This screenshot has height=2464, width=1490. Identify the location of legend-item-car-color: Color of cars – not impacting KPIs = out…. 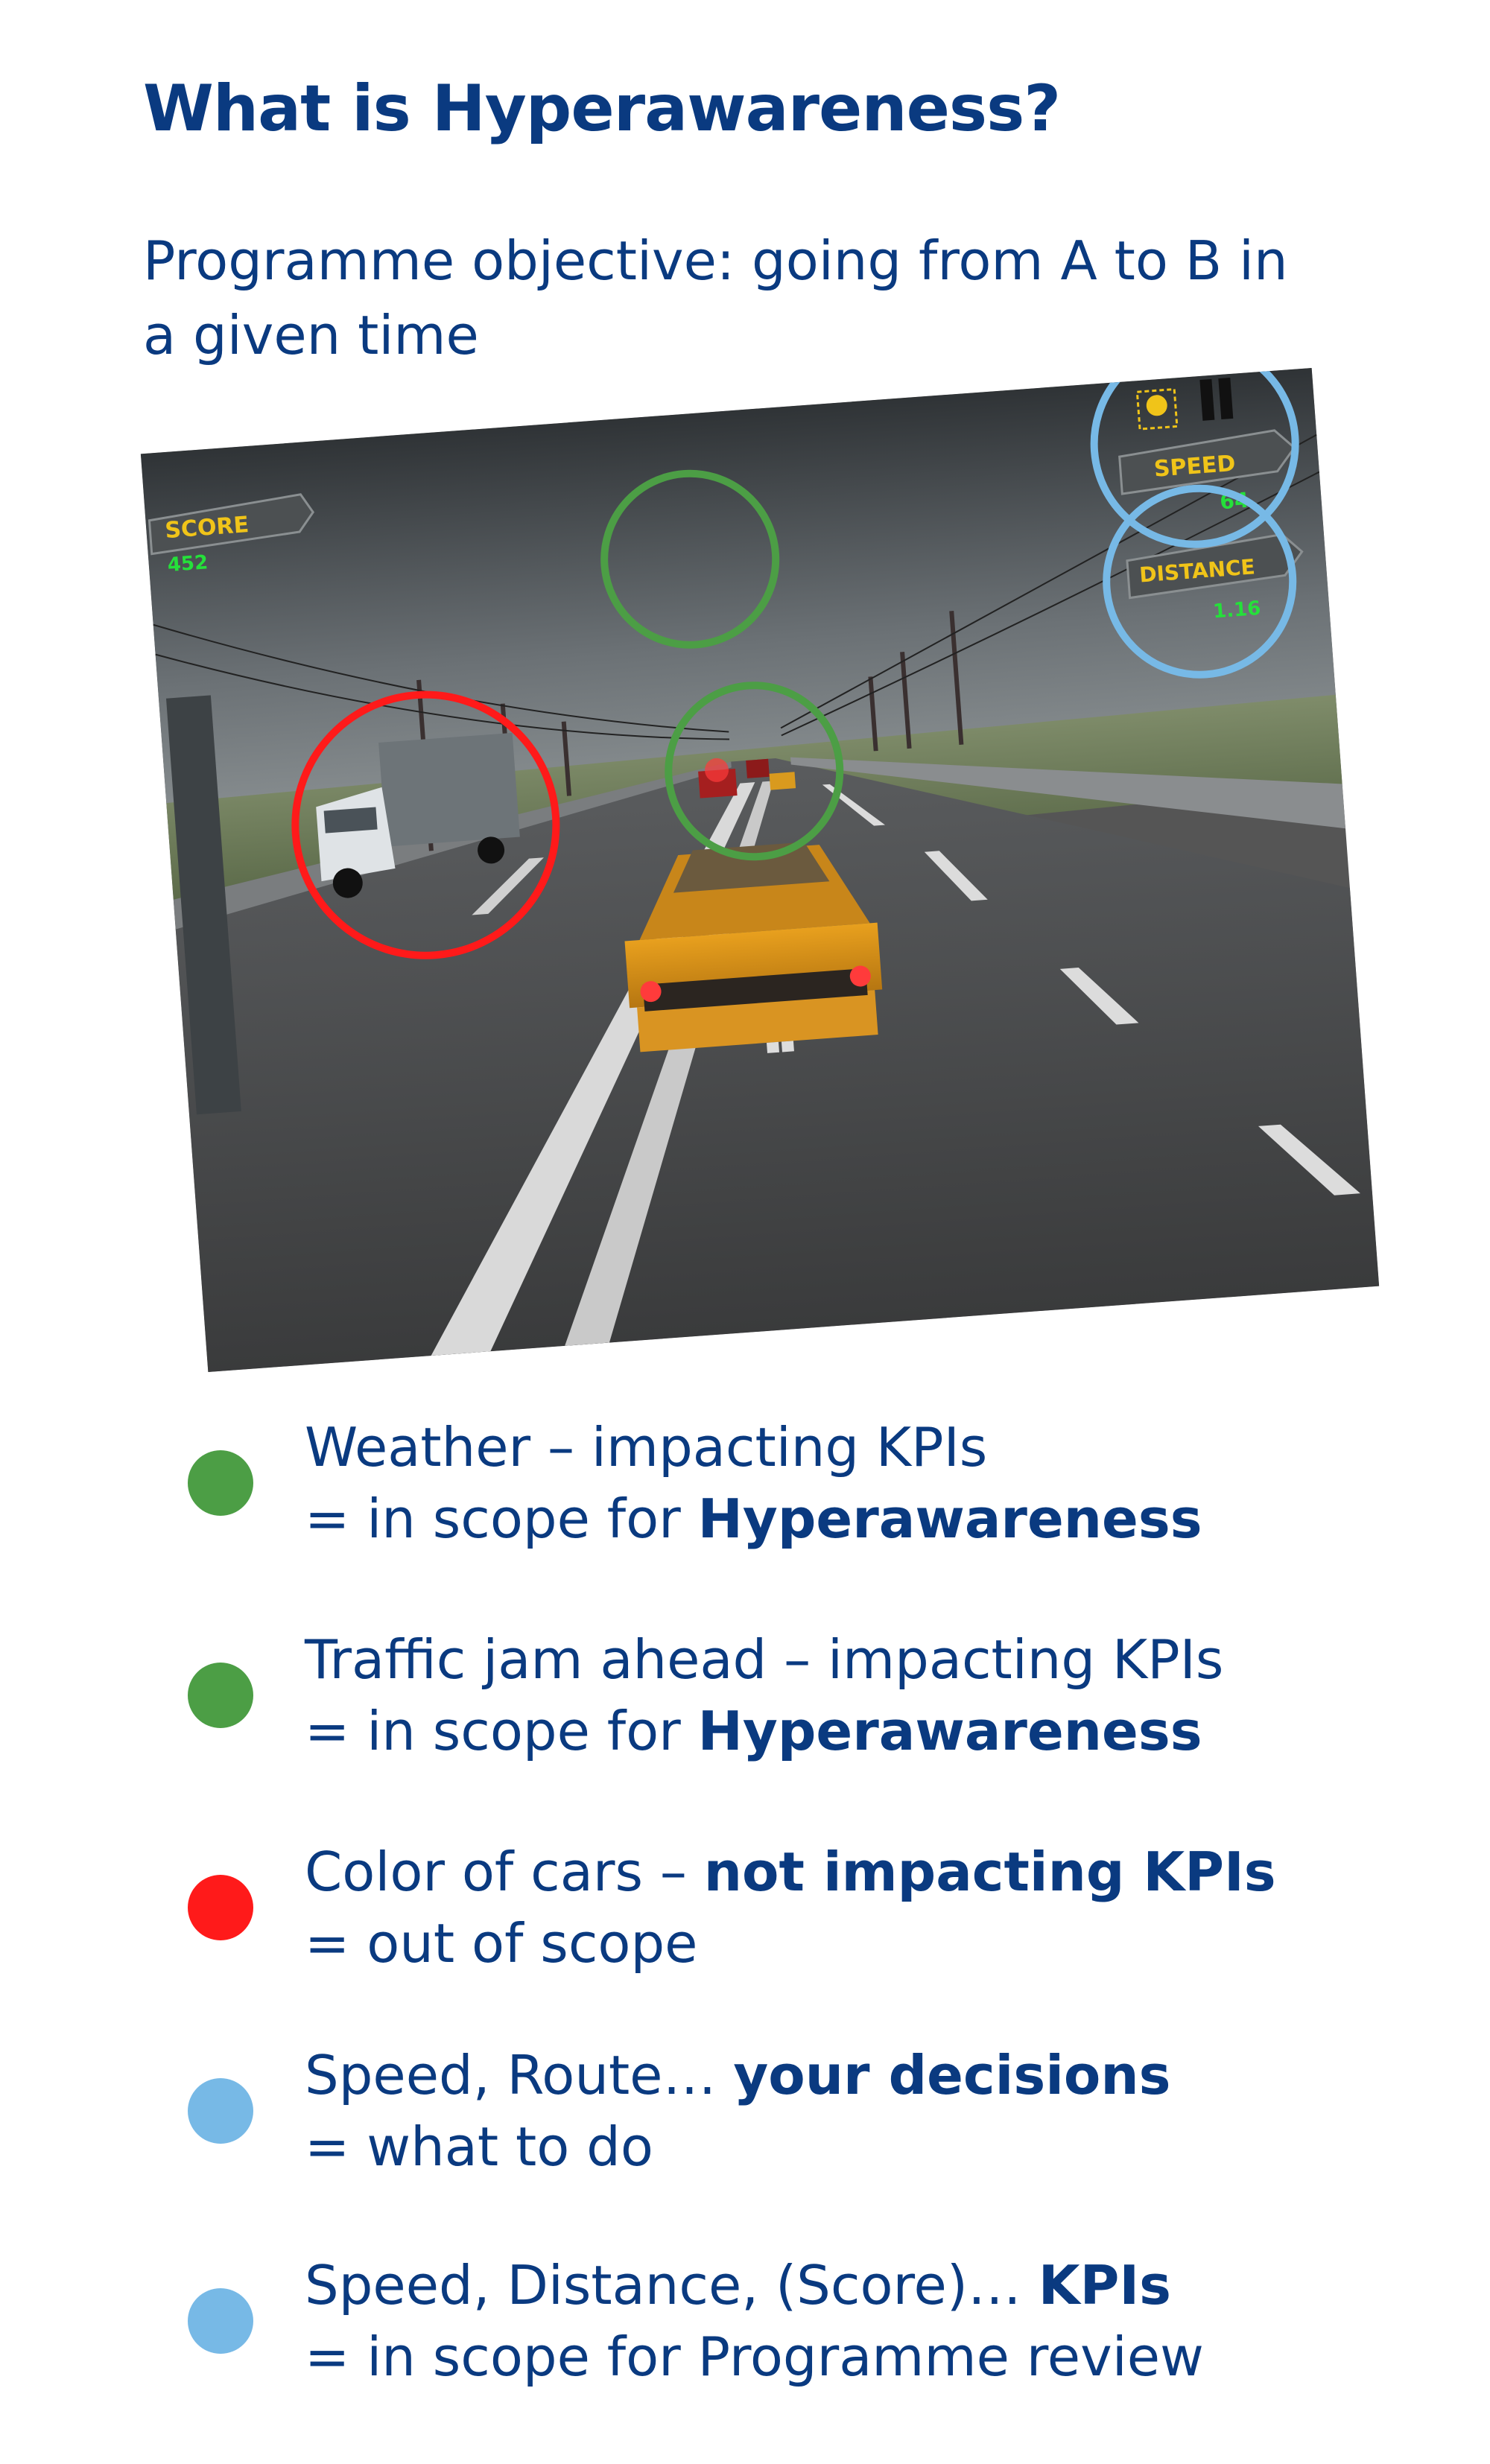
(821, 1910).